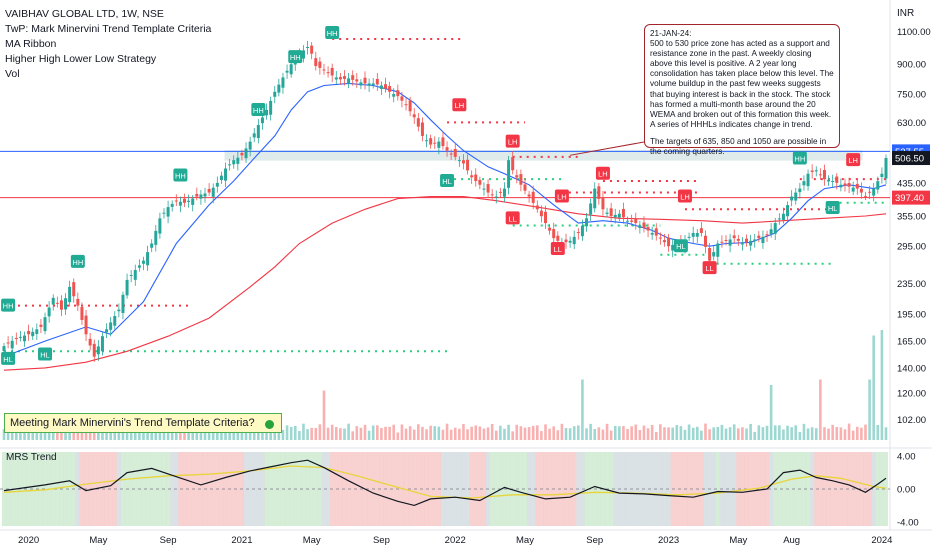  I want to click on x-tick-label: 2022, so click(455, 540).